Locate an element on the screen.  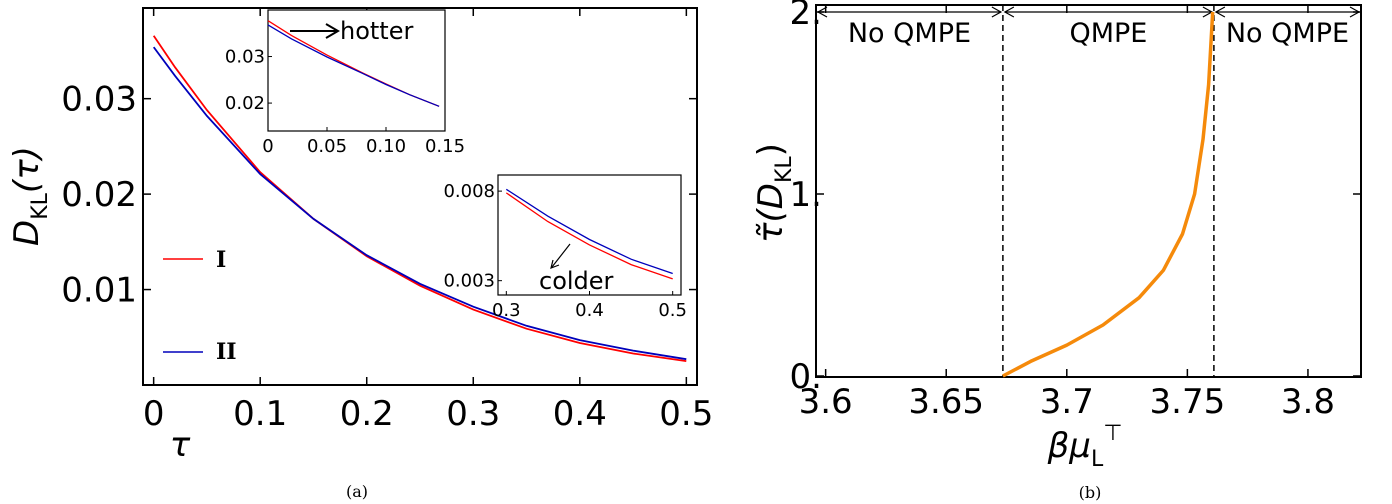
inset-x-tick-label: 0 is located at coordinates (267, 146).